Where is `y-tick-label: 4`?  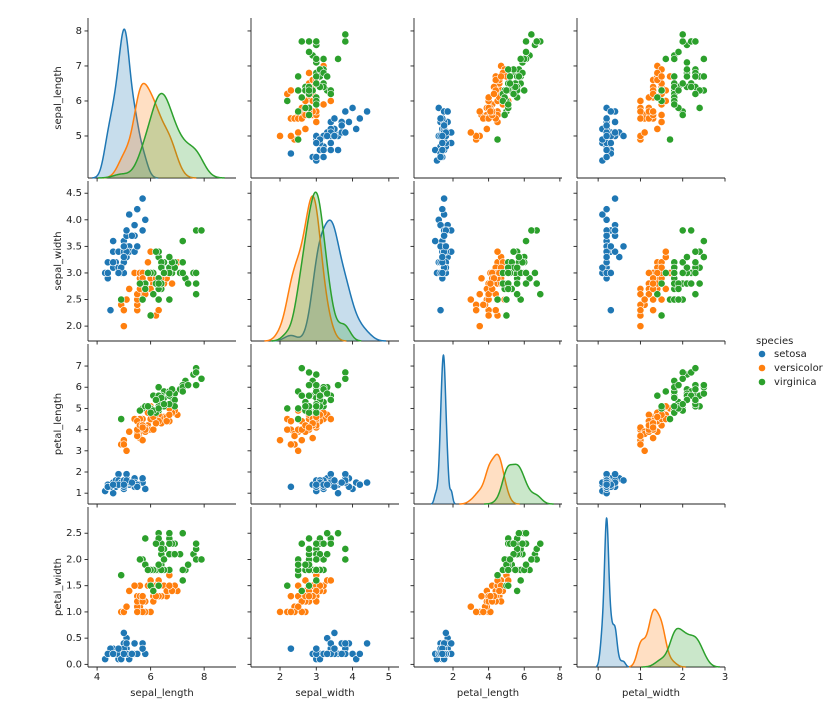
y-tick-label: 4 is located at coordinates (79, 430).